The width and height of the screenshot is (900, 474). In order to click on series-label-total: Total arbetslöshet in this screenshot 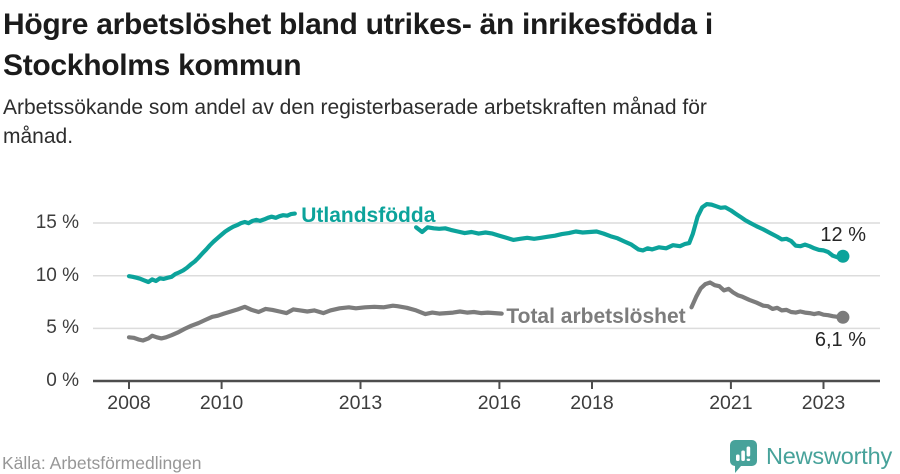, I will do `click(596, 317)`.